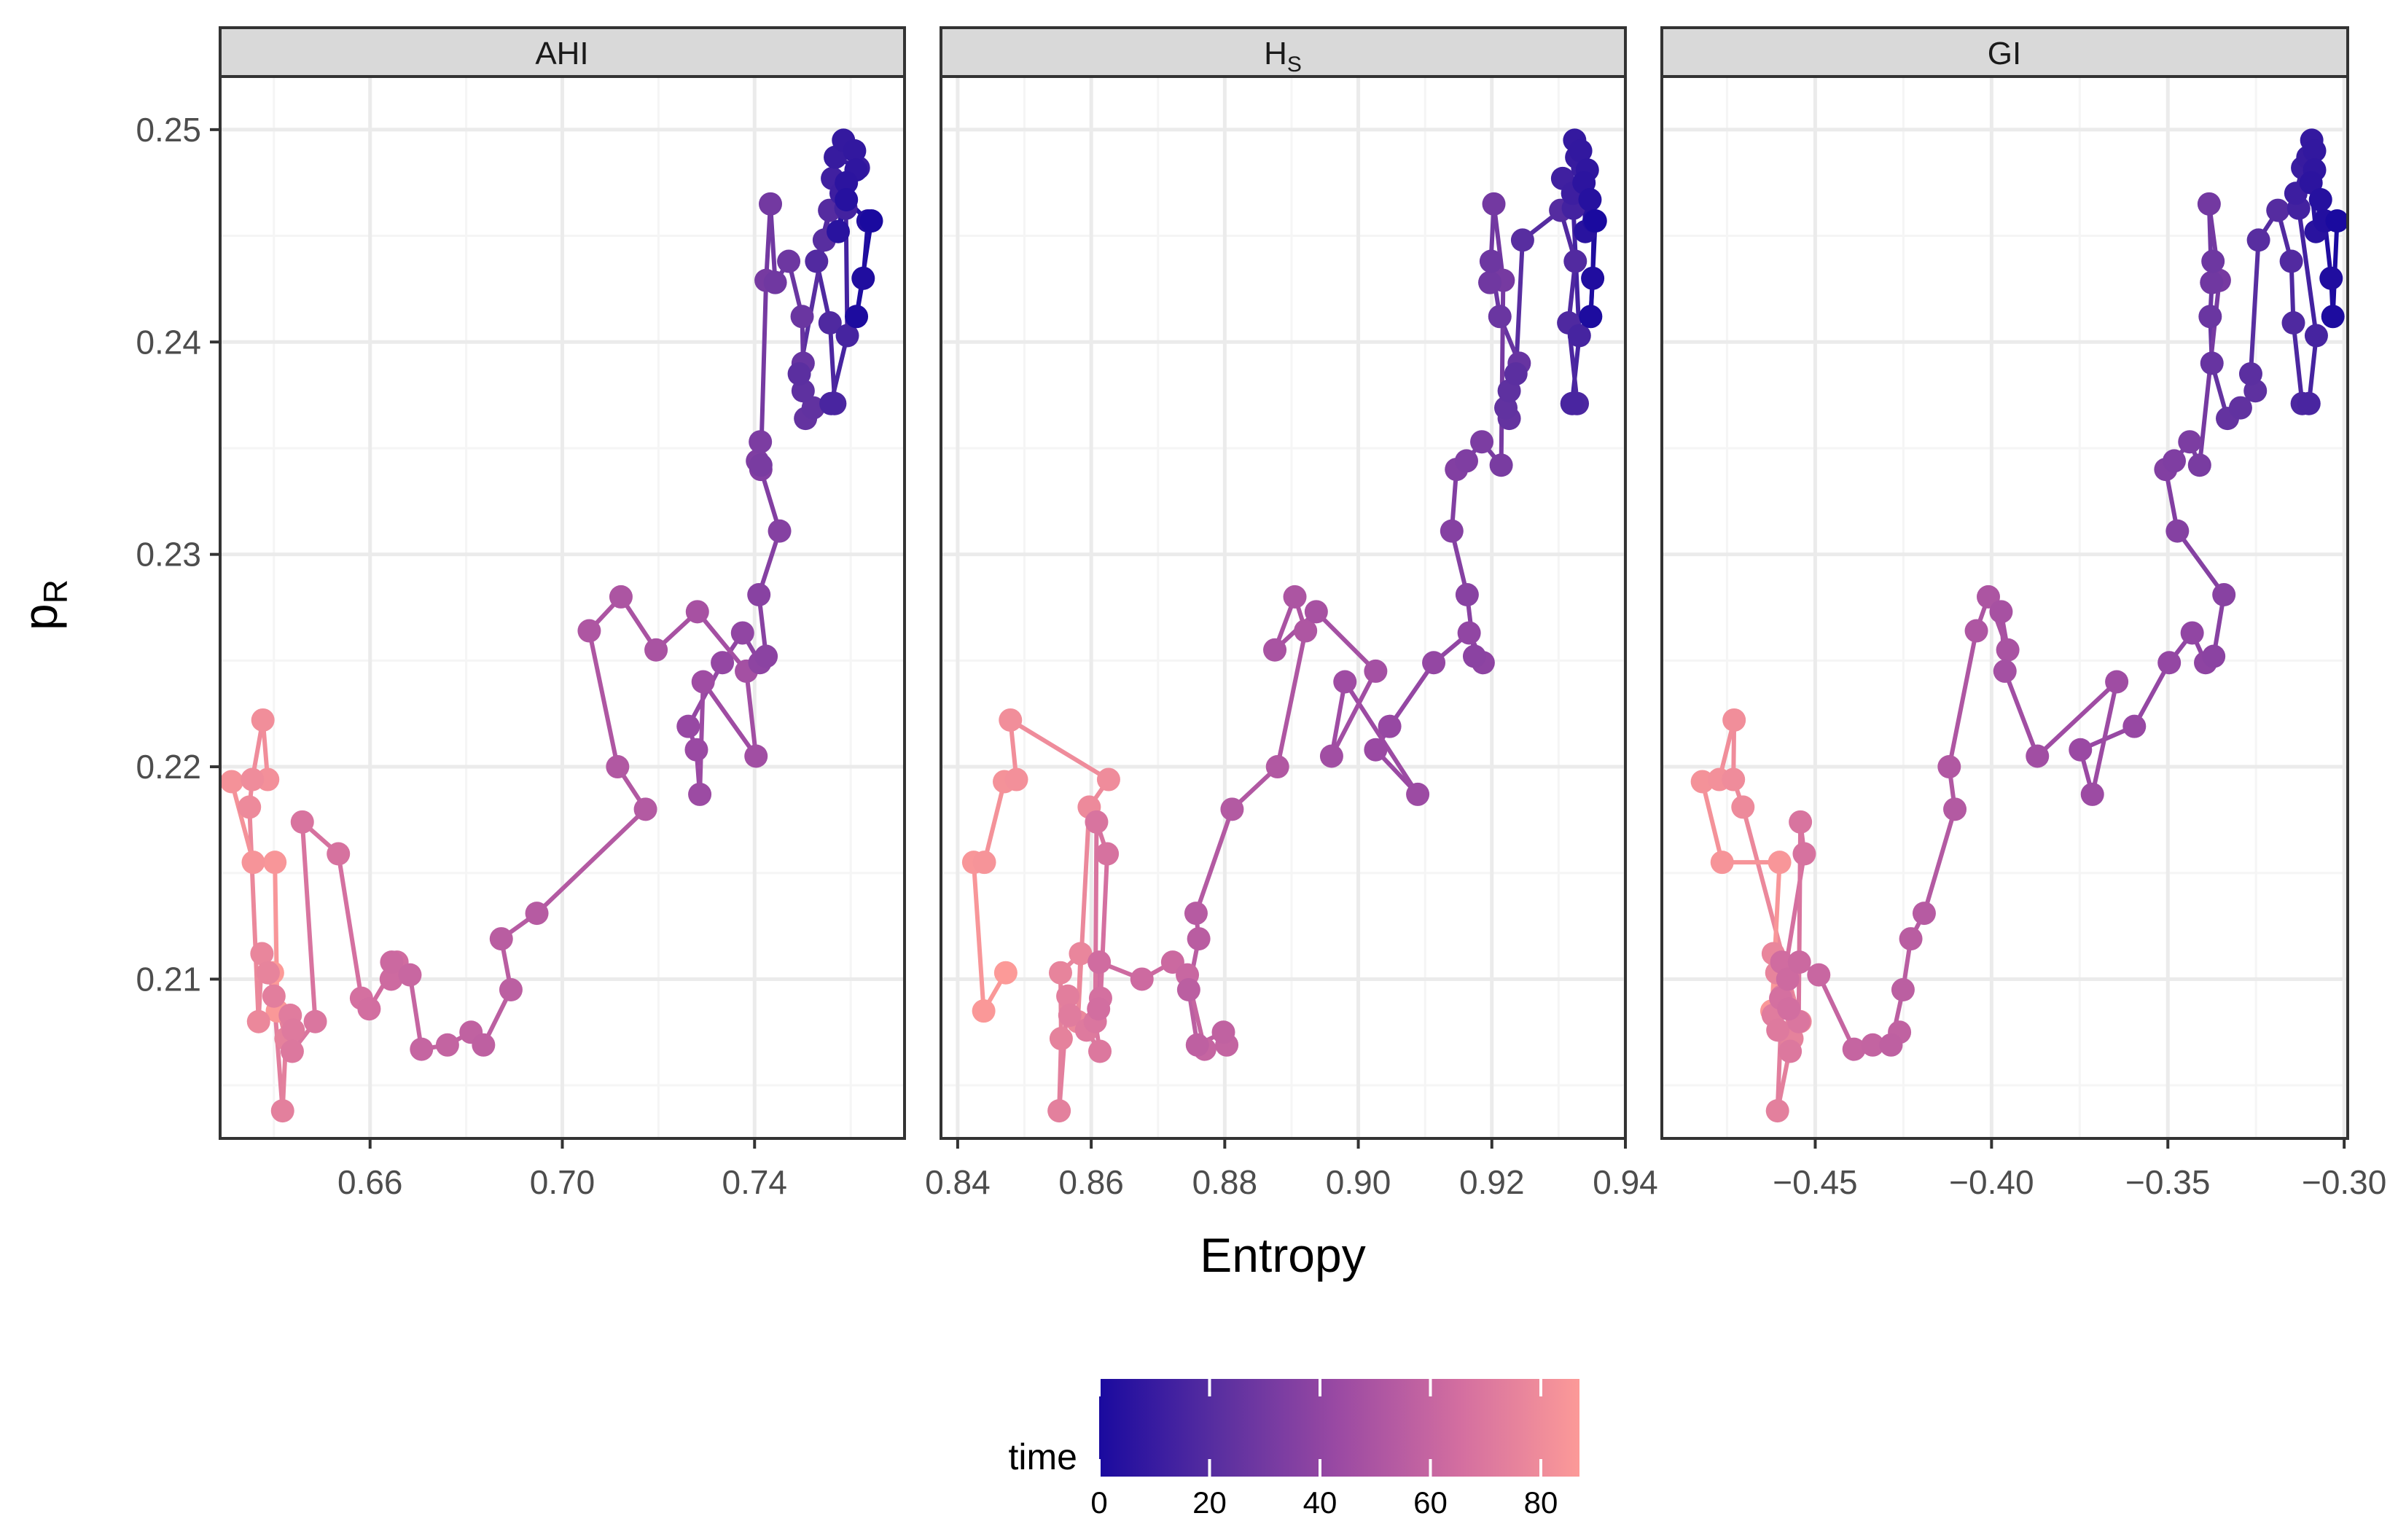 Image resolution: width=2398 pixels, height=1540 pixels. Describe the element at coordinates (1209, 1502) in the screenshot. I see `colorbar-tick-label: 20` at that location.